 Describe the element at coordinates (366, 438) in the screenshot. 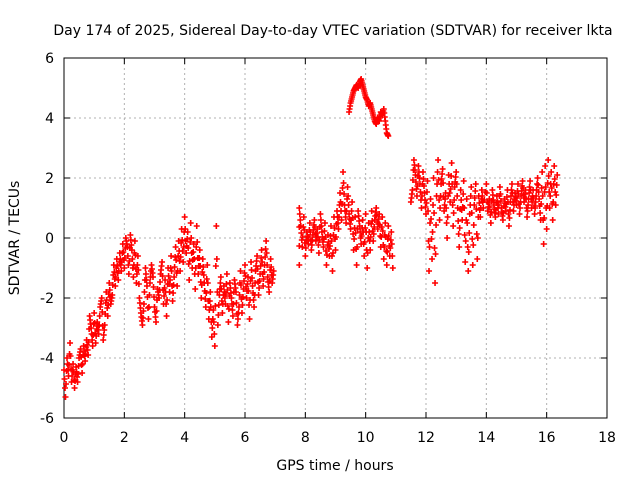

I see `x-tick-label: 10` at that location.